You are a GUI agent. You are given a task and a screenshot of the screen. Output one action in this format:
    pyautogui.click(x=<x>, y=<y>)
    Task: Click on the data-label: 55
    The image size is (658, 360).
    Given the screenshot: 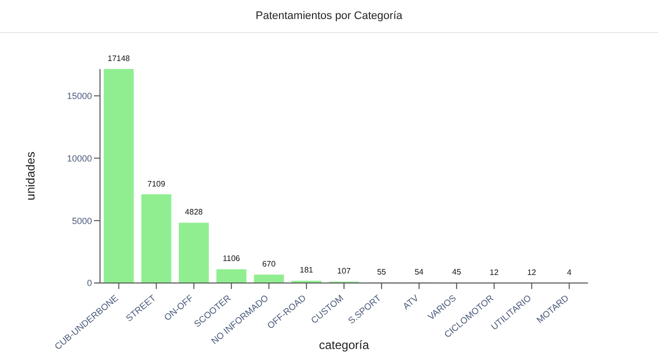 What is the action you would take?
    pyautogui.click(x=382, y=271)
    